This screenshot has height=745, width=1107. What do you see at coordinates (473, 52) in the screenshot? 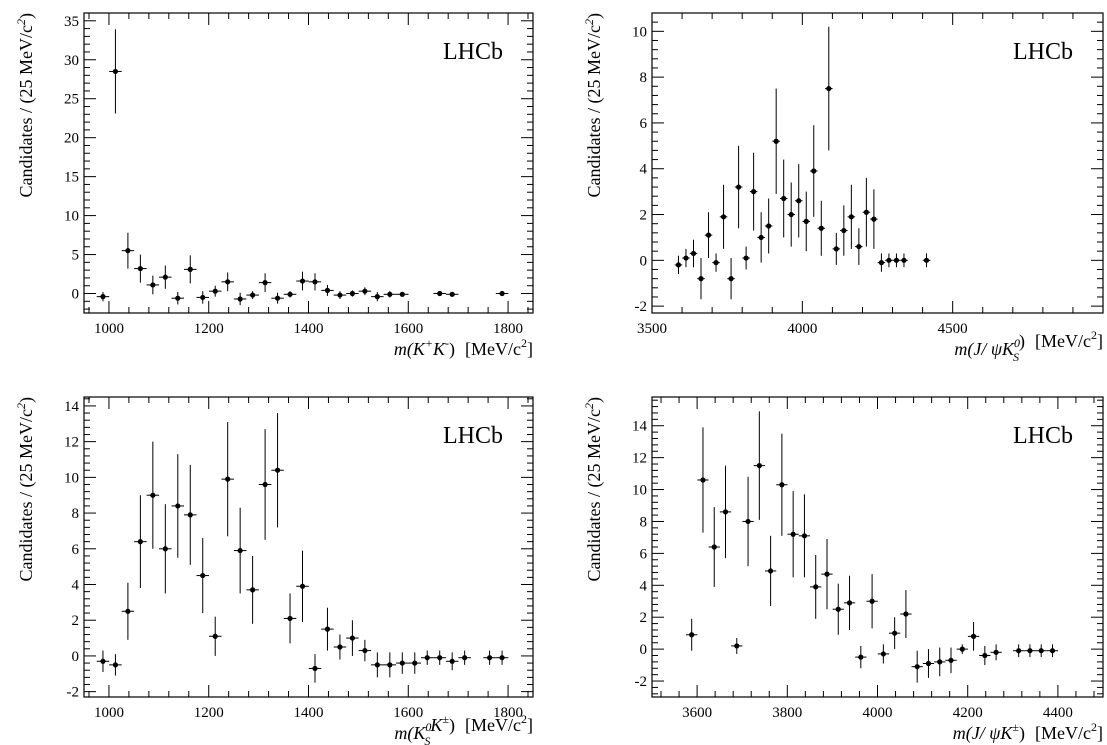
I see `chart1-lhcb-label: LHCb` at bounding box center [473, 52].